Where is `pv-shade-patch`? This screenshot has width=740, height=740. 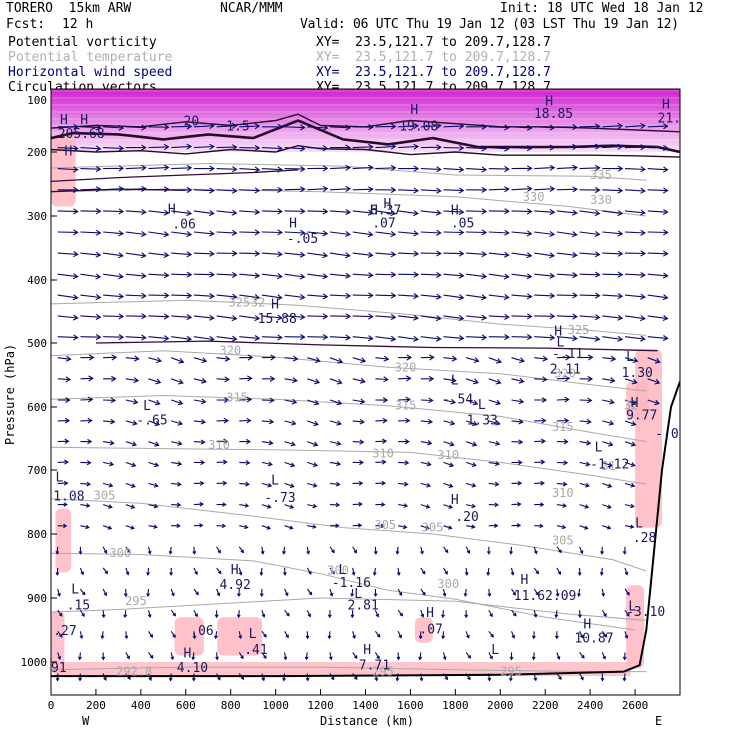 pv-shade-patch is located at coordinates (635, 627).